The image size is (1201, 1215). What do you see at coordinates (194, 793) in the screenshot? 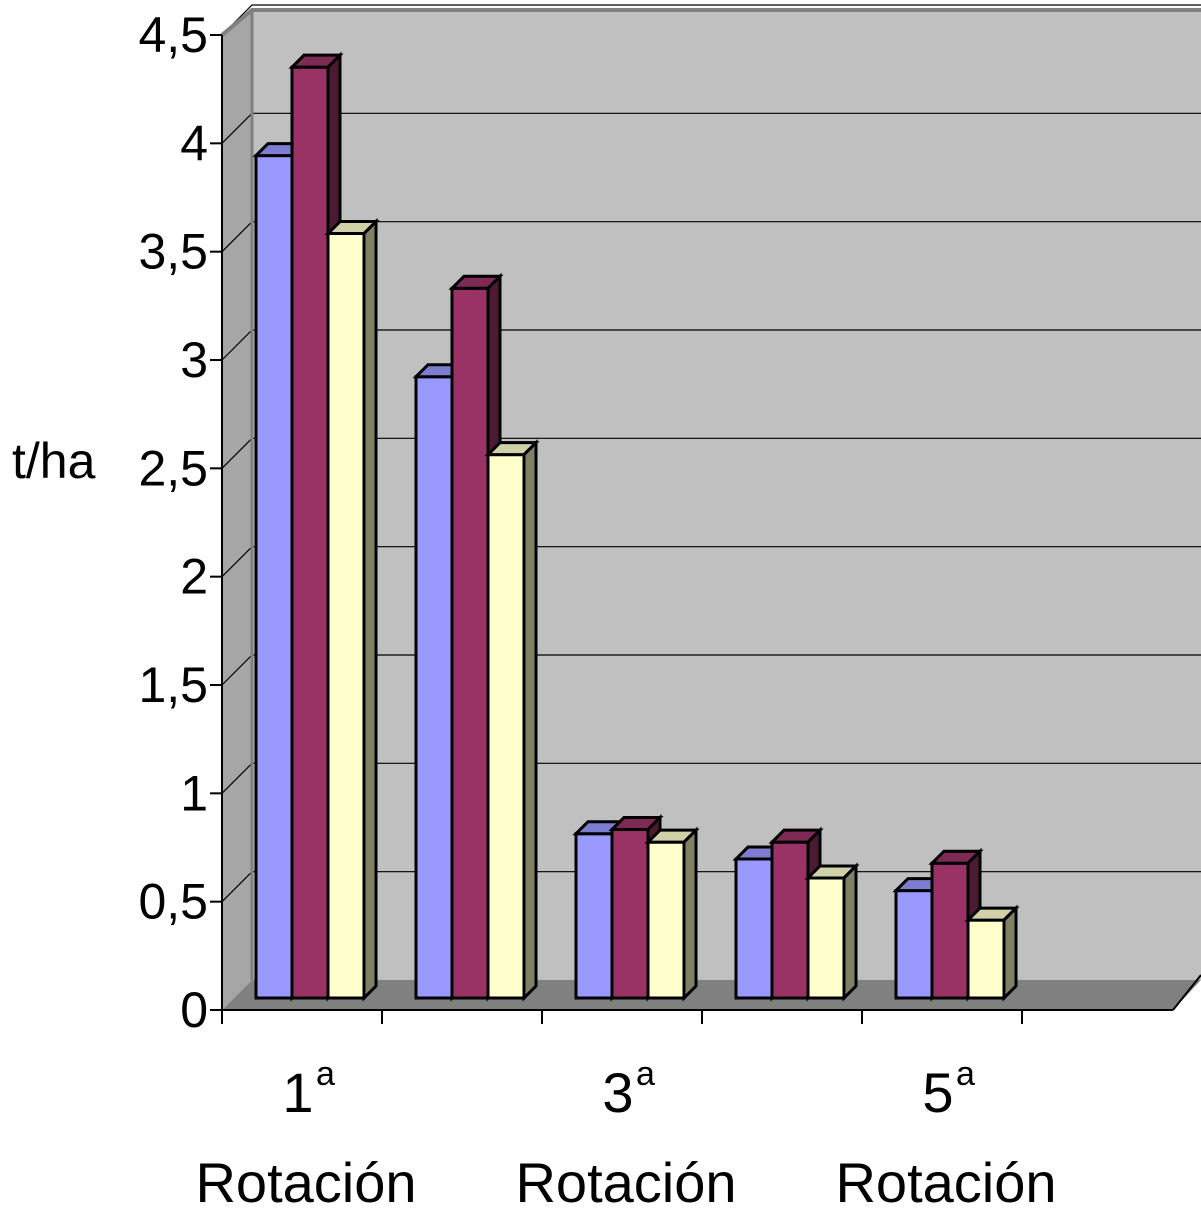
I see `y-tick-label: 1` at bounding box center [194, 793].